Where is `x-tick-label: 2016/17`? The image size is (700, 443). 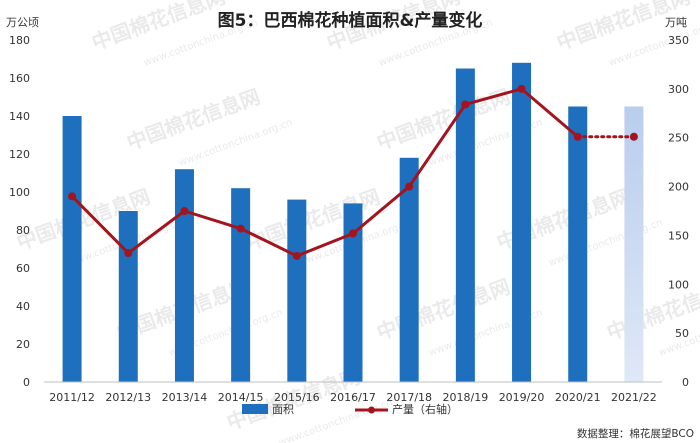
x-tick-label: 2016/17 is located at coordinates (353, 397).